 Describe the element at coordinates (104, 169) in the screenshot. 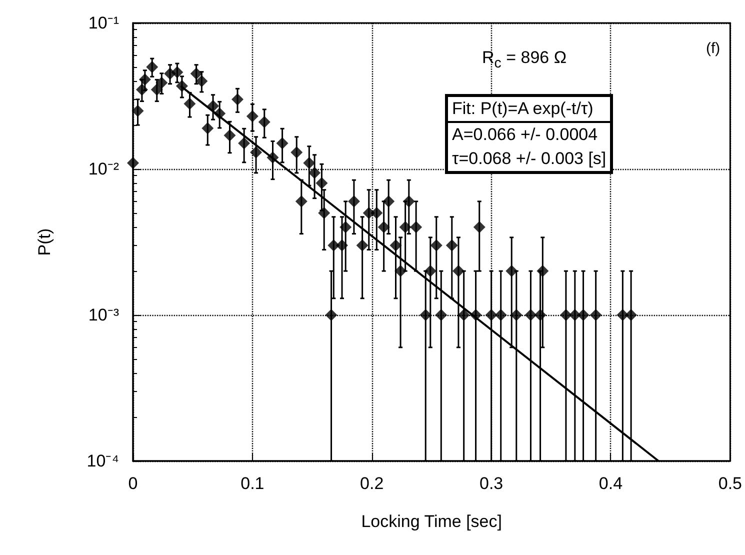

I see `y-tick-label: 10⁻²` at that location.